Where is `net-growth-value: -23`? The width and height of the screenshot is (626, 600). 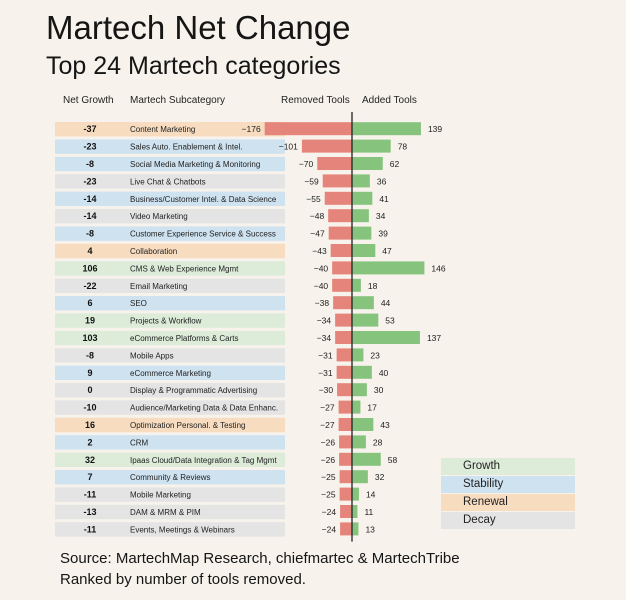
net-growth-value: -23 is located at coordinates (89, 181).